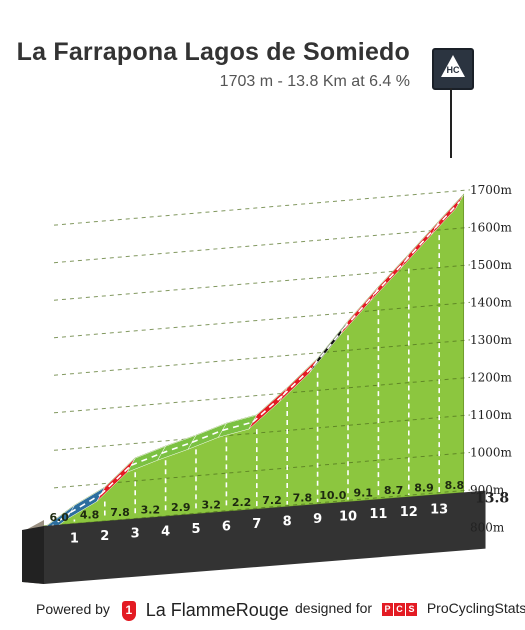 The width and height of the screenshot is (525, 630). I want to click on km-label: 6, so click(226, 526).